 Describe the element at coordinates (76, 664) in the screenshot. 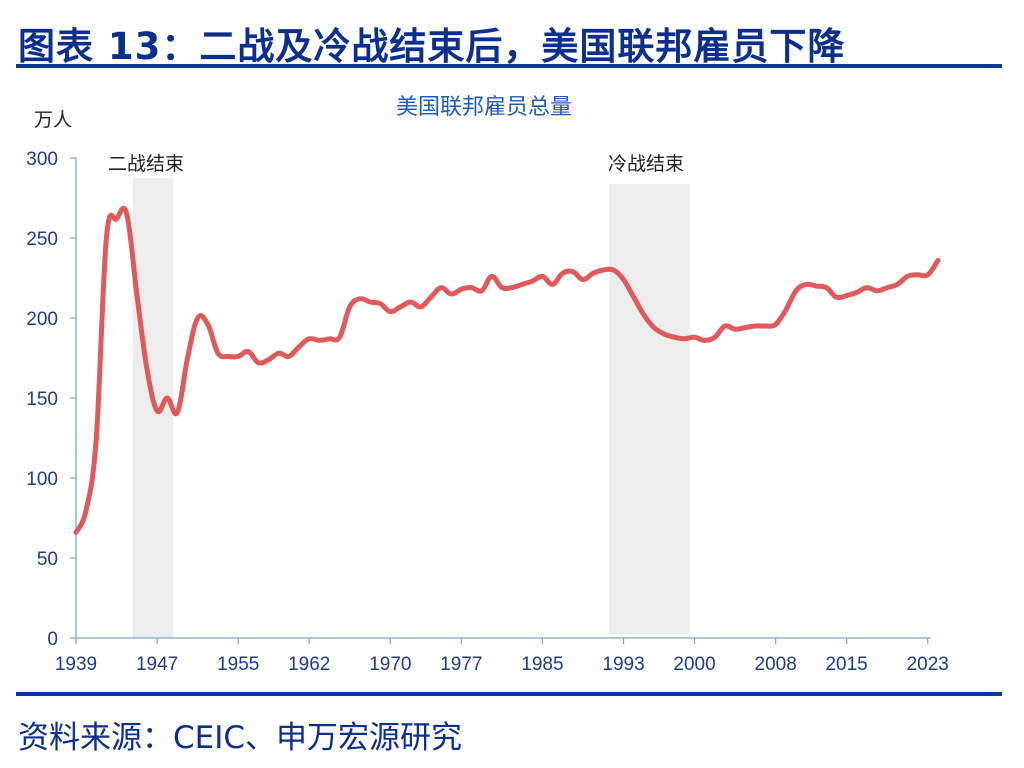

I see `x-tick-label: 1939` at that location.